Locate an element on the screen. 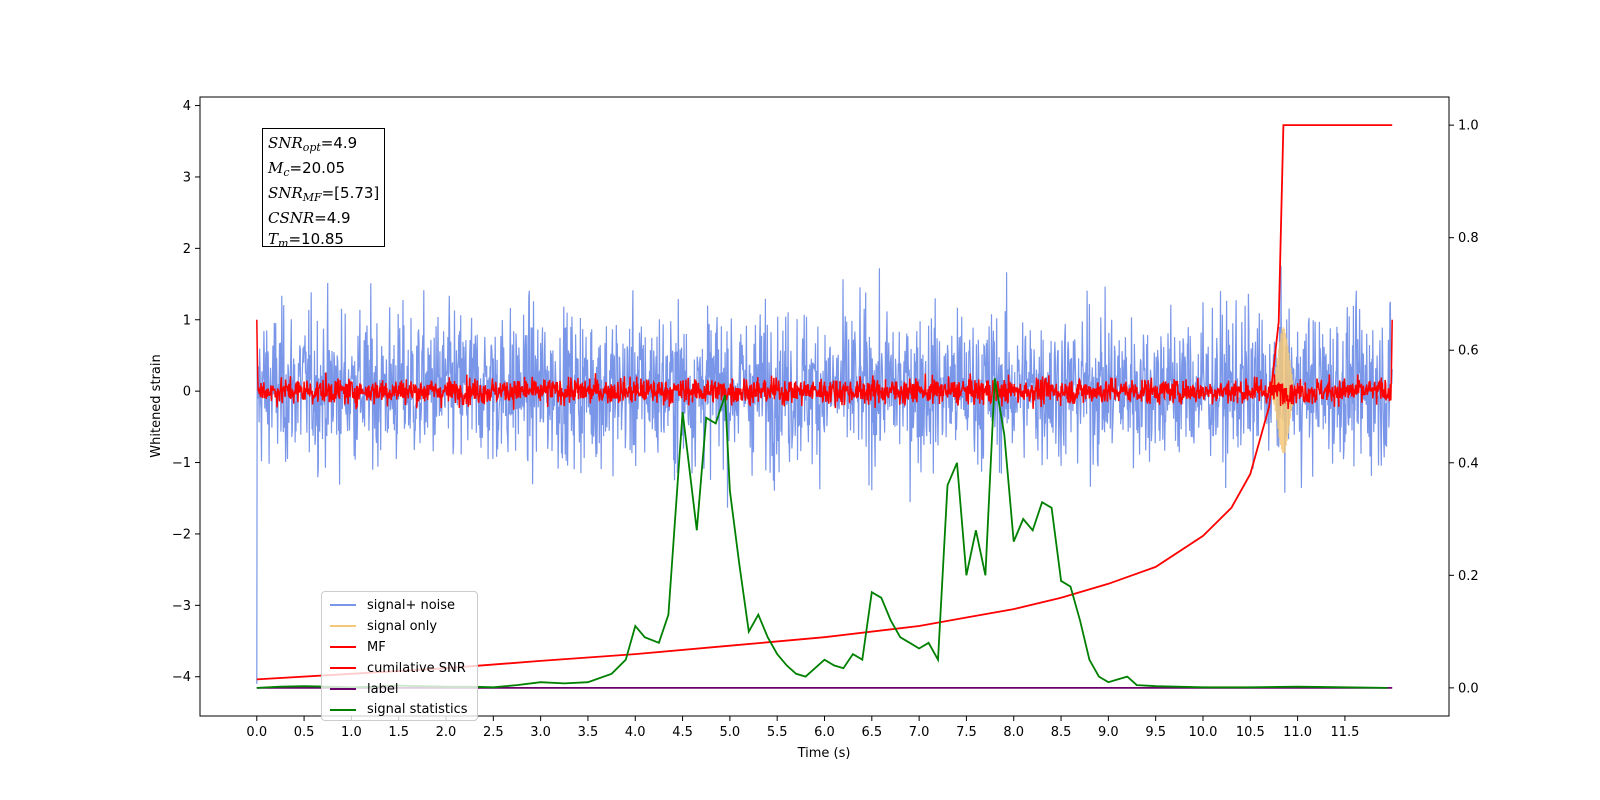 This screenshot has height=800, width=1600. legend-label: label is located at coordinates (383, 689).